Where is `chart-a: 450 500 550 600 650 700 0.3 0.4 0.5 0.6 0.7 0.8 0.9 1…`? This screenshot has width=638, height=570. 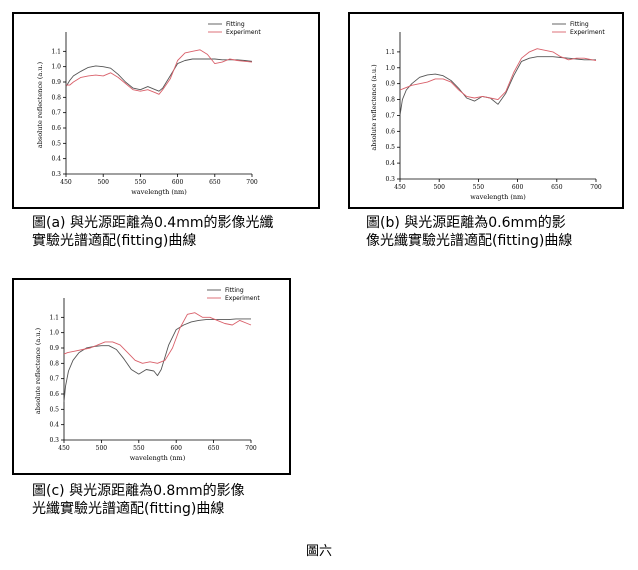
chart-a: 450 500 550 600 650 700 0.3 0.4 0.5 0.6 0.7 0.8 0.9 1… is located at coordinates (148, 108).